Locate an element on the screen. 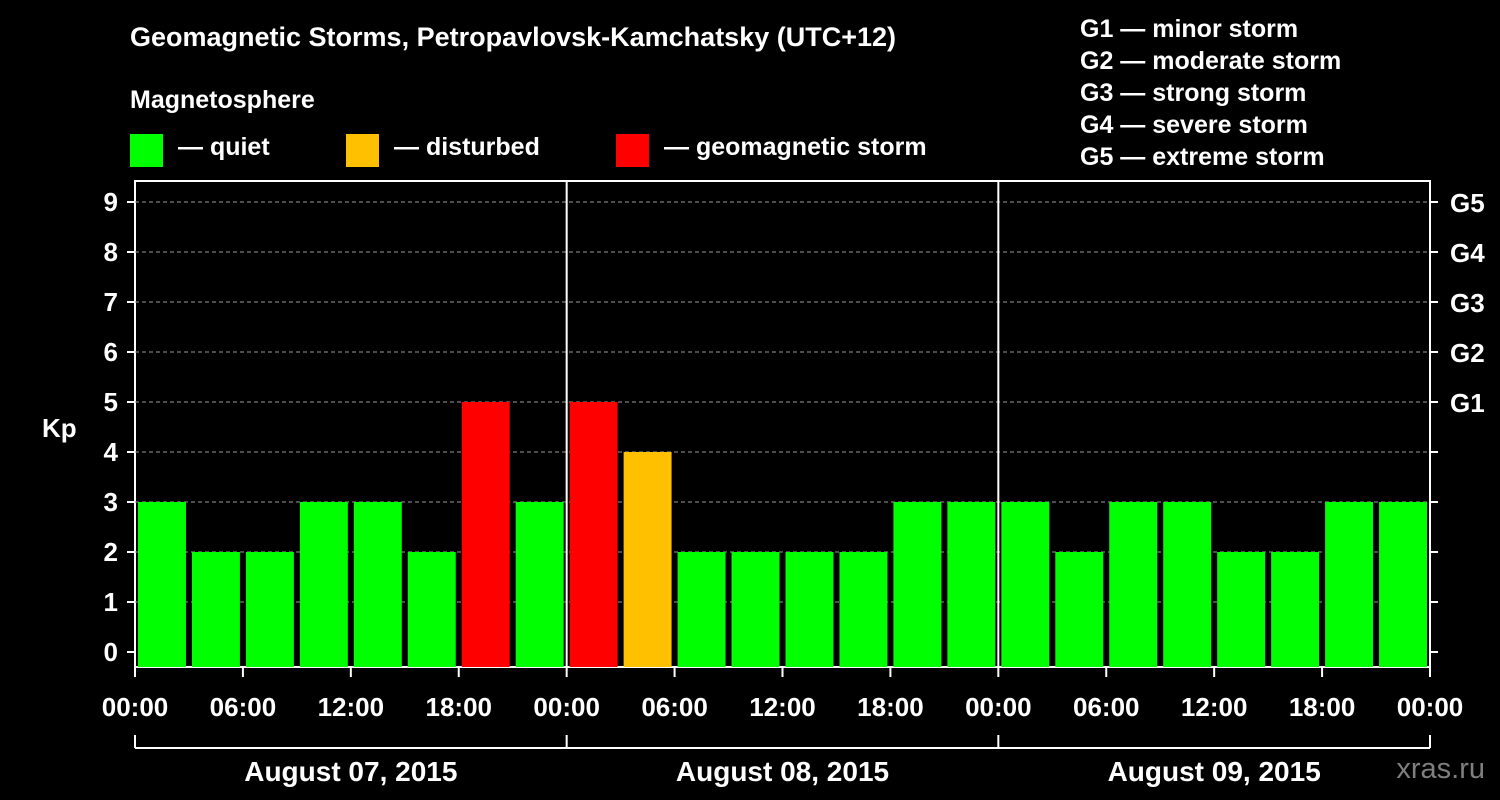 The width and height of the screenshot is (1500, 800). g-level-label: G1 is located at coordinates (1467, 403).